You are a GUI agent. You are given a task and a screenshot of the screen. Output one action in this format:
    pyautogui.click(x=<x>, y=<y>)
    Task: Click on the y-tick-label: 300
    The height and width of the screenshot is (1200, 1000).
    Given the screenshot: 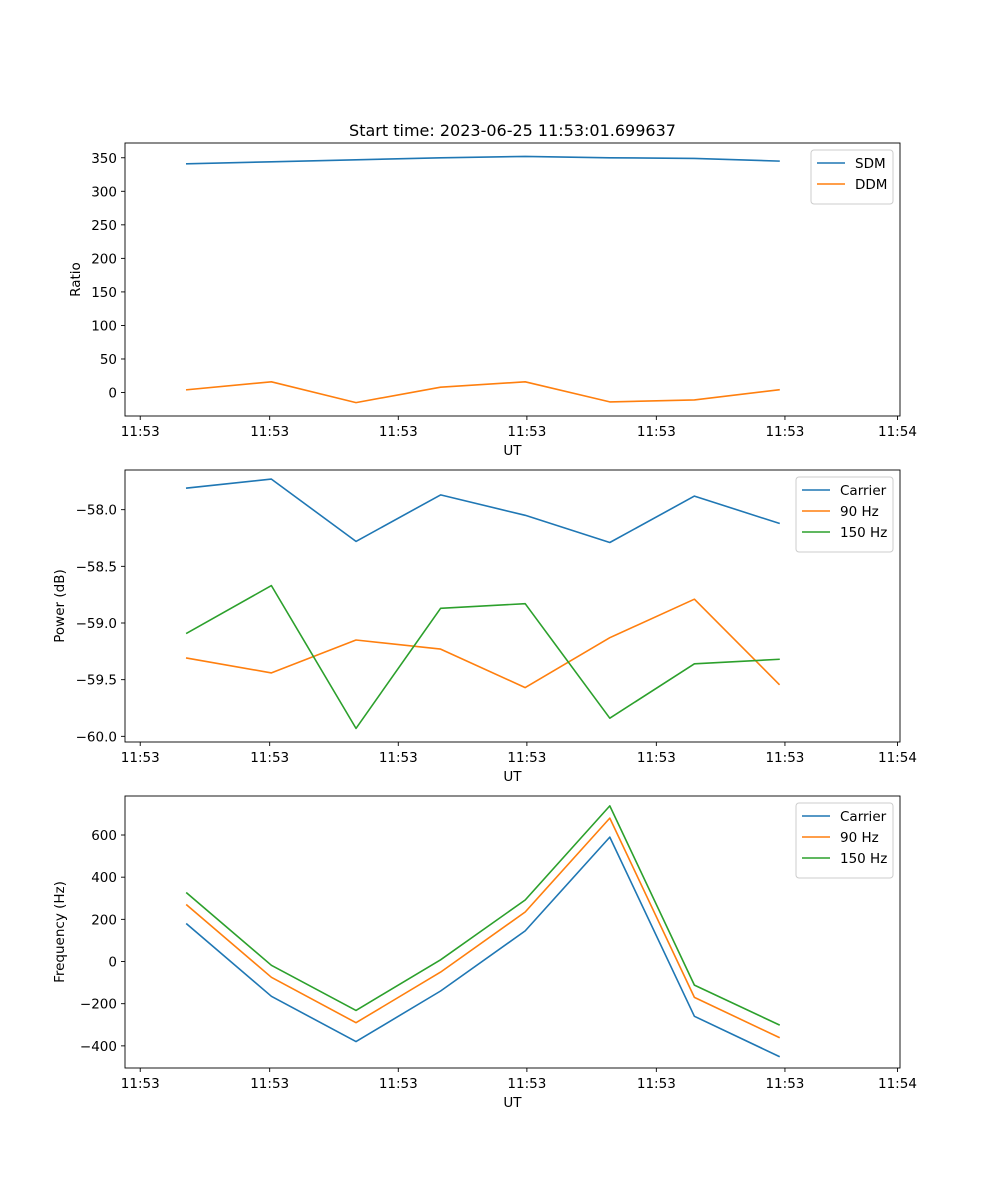 What is the action you would take?
    pyautogui.click(x=104, y=192)
    